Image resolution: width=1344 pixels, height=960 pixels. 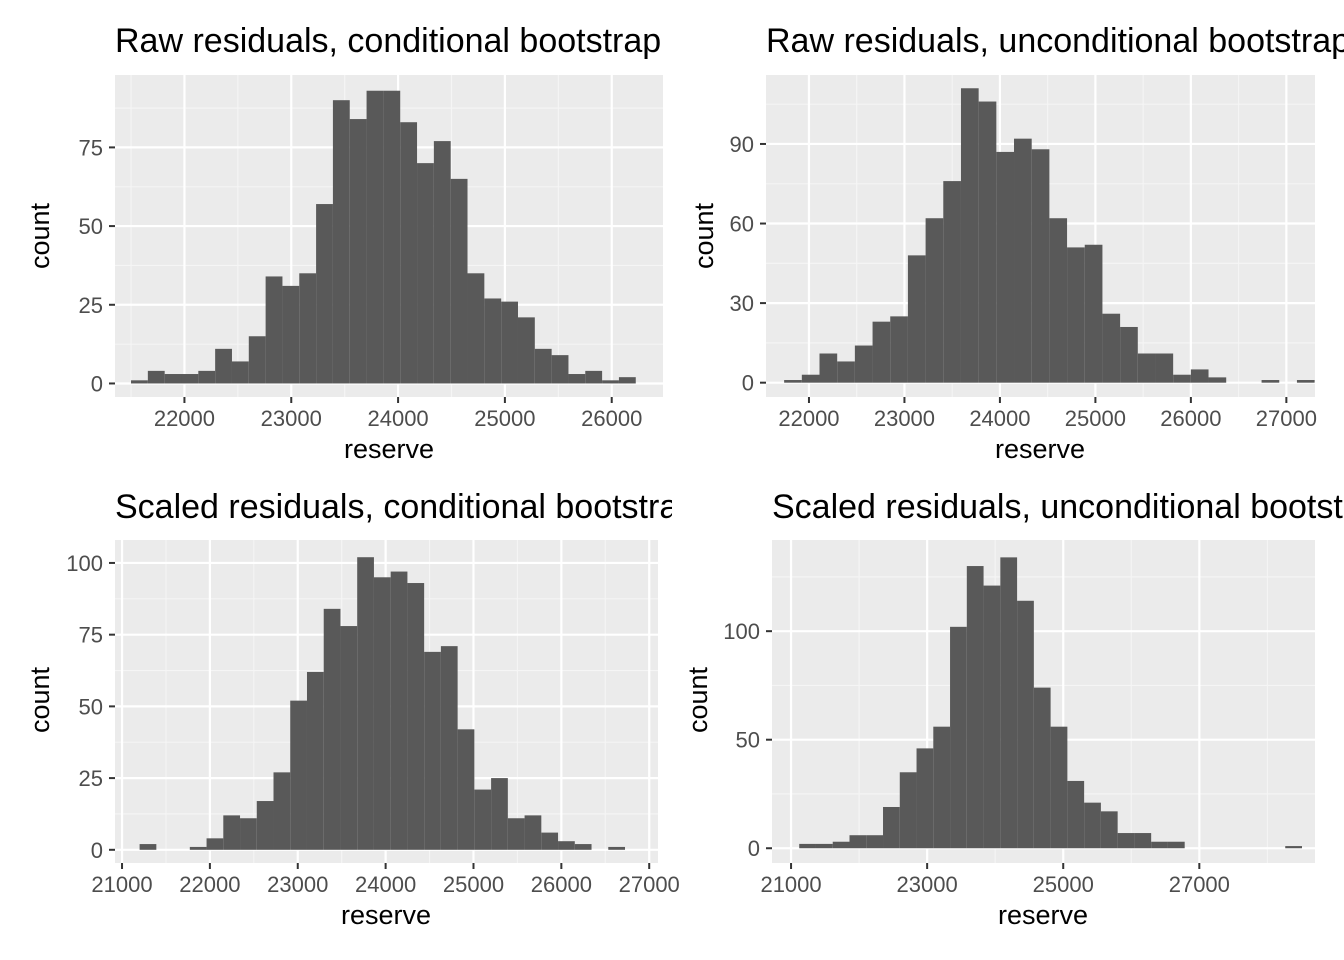 What do you see at coordinates (84, 563) in the screenshot?
I see `y-tick-label: 100` at bounding box center [84, 563].